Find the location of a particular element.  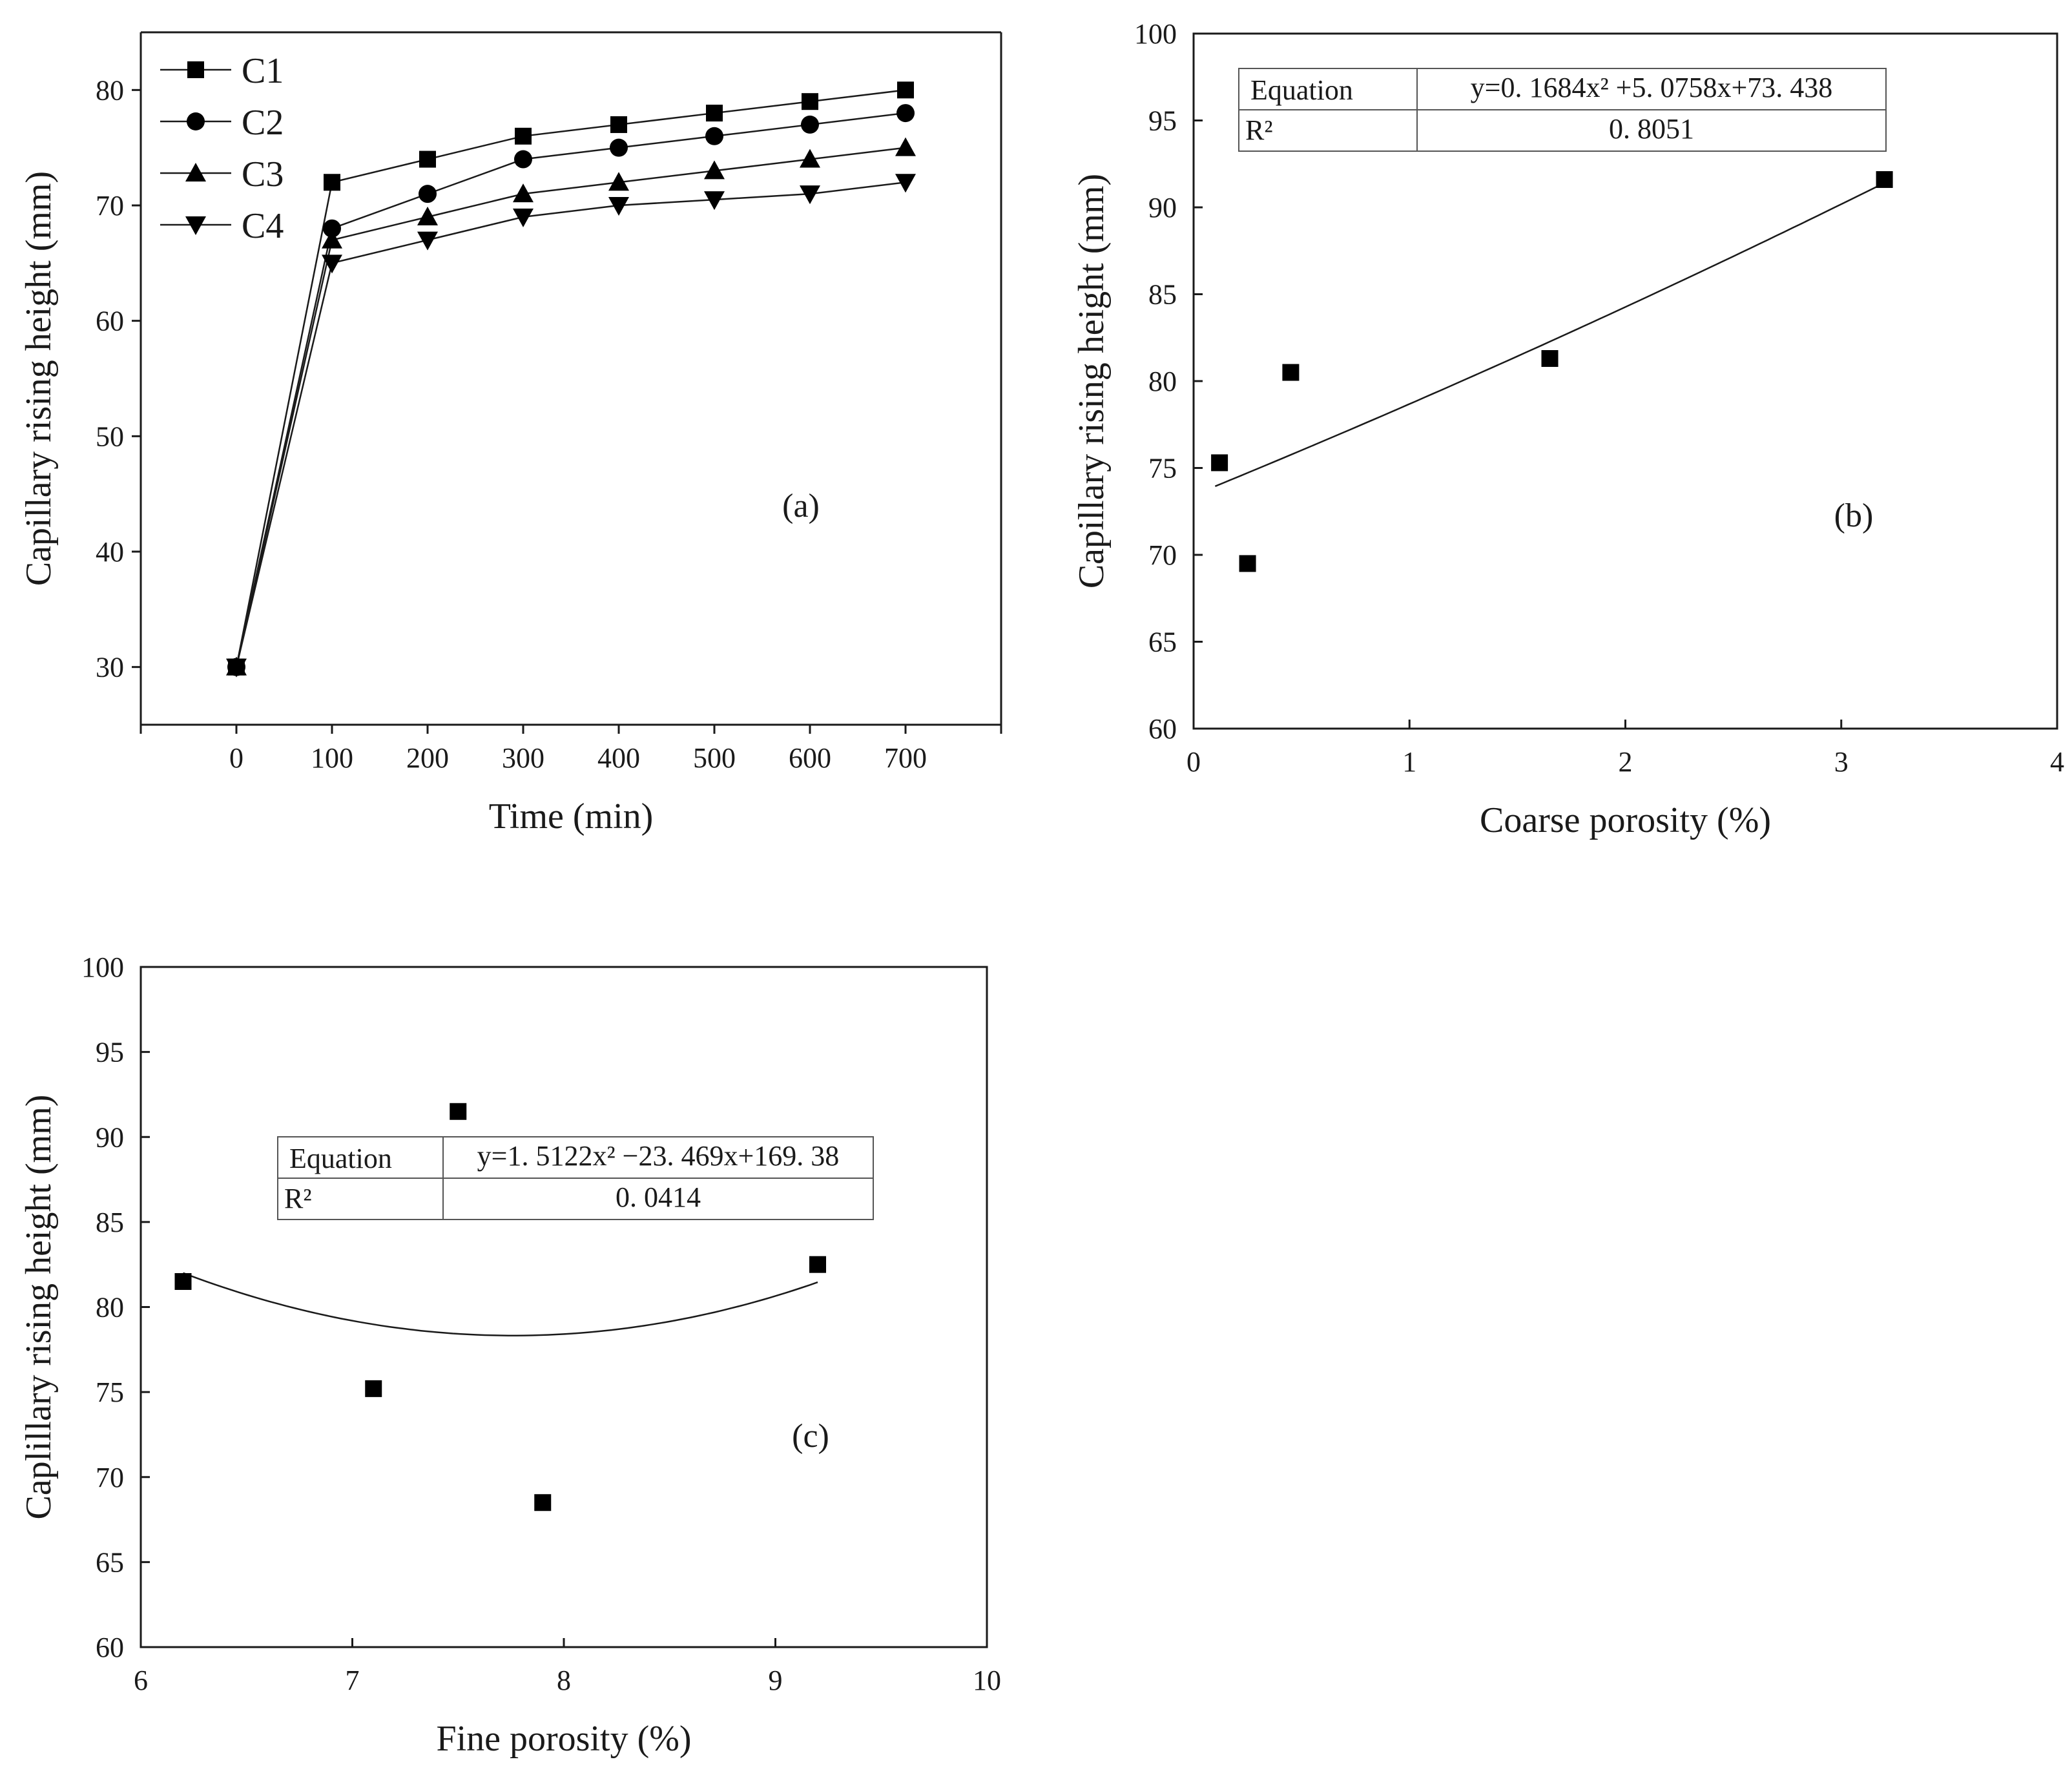

series-line-c2 is located at coordinates (570, 389).